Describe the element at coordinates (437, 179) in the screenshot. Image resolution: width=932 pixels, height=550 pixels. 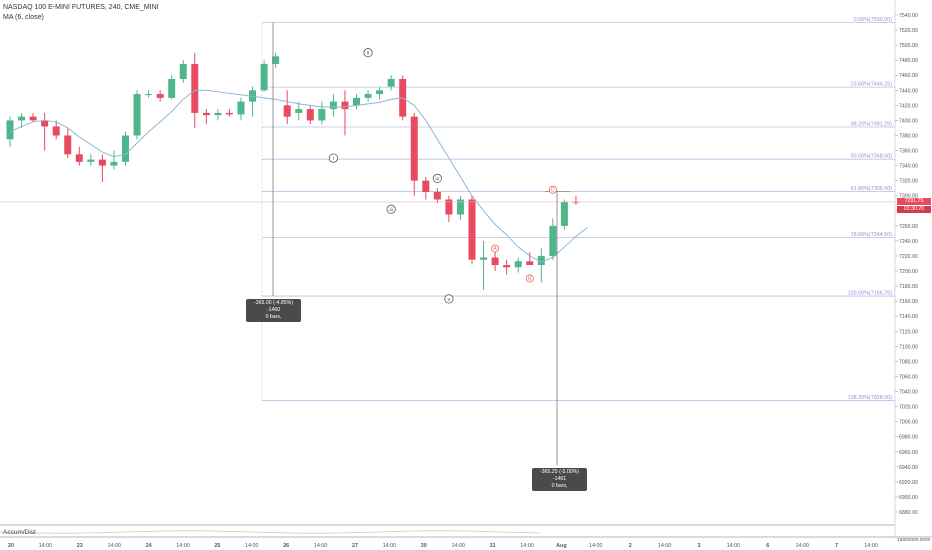
I see `wave-label-text: iv` at that location.